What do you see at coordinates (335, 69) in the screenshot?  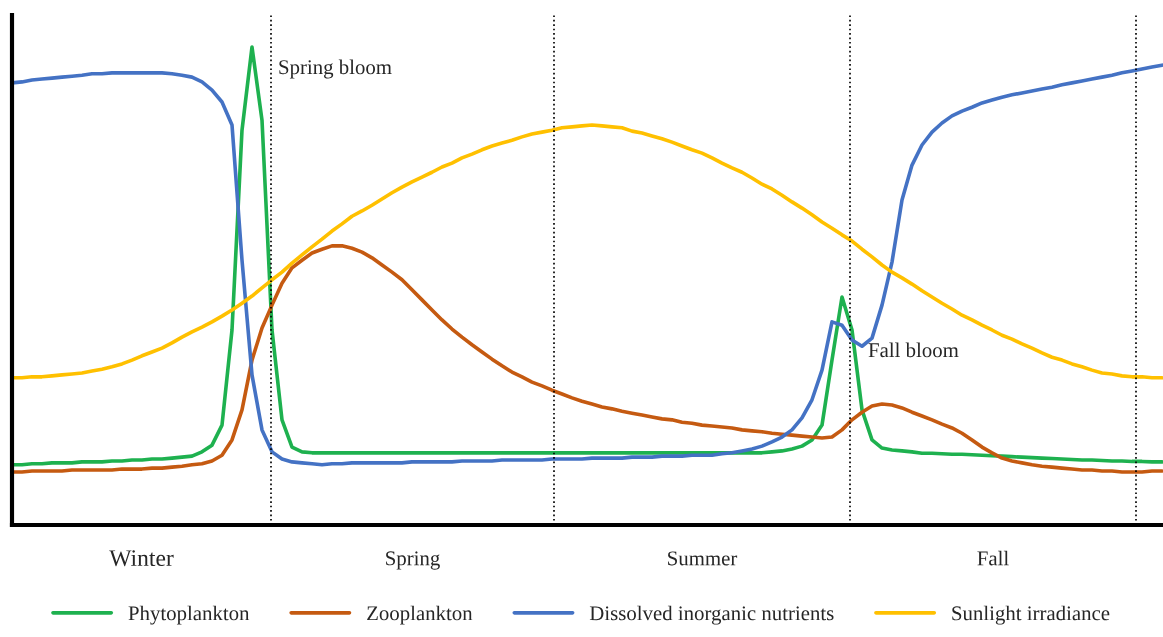 I see `annotation: Spring bloom` at bounding box center [335, 69].